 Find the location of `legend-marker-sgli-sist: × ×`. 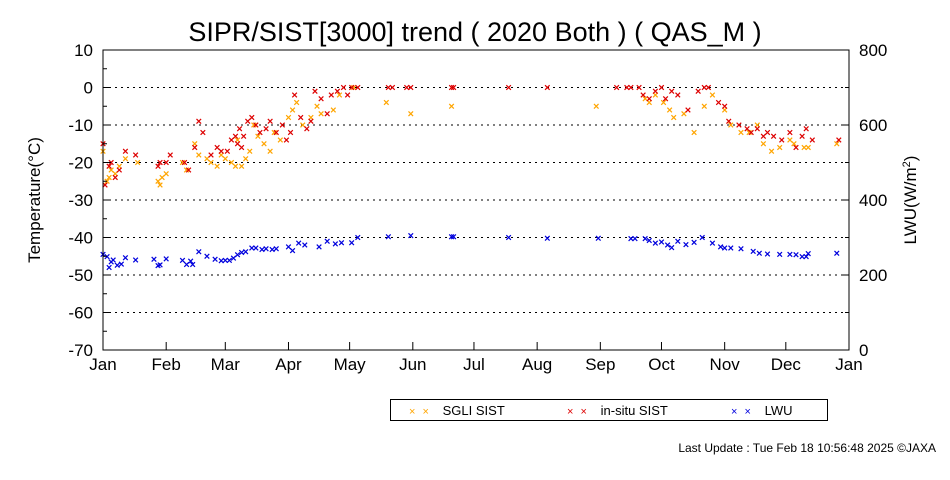

legend-marker-sgli-sist: × × is located at coordinates (420, 412).